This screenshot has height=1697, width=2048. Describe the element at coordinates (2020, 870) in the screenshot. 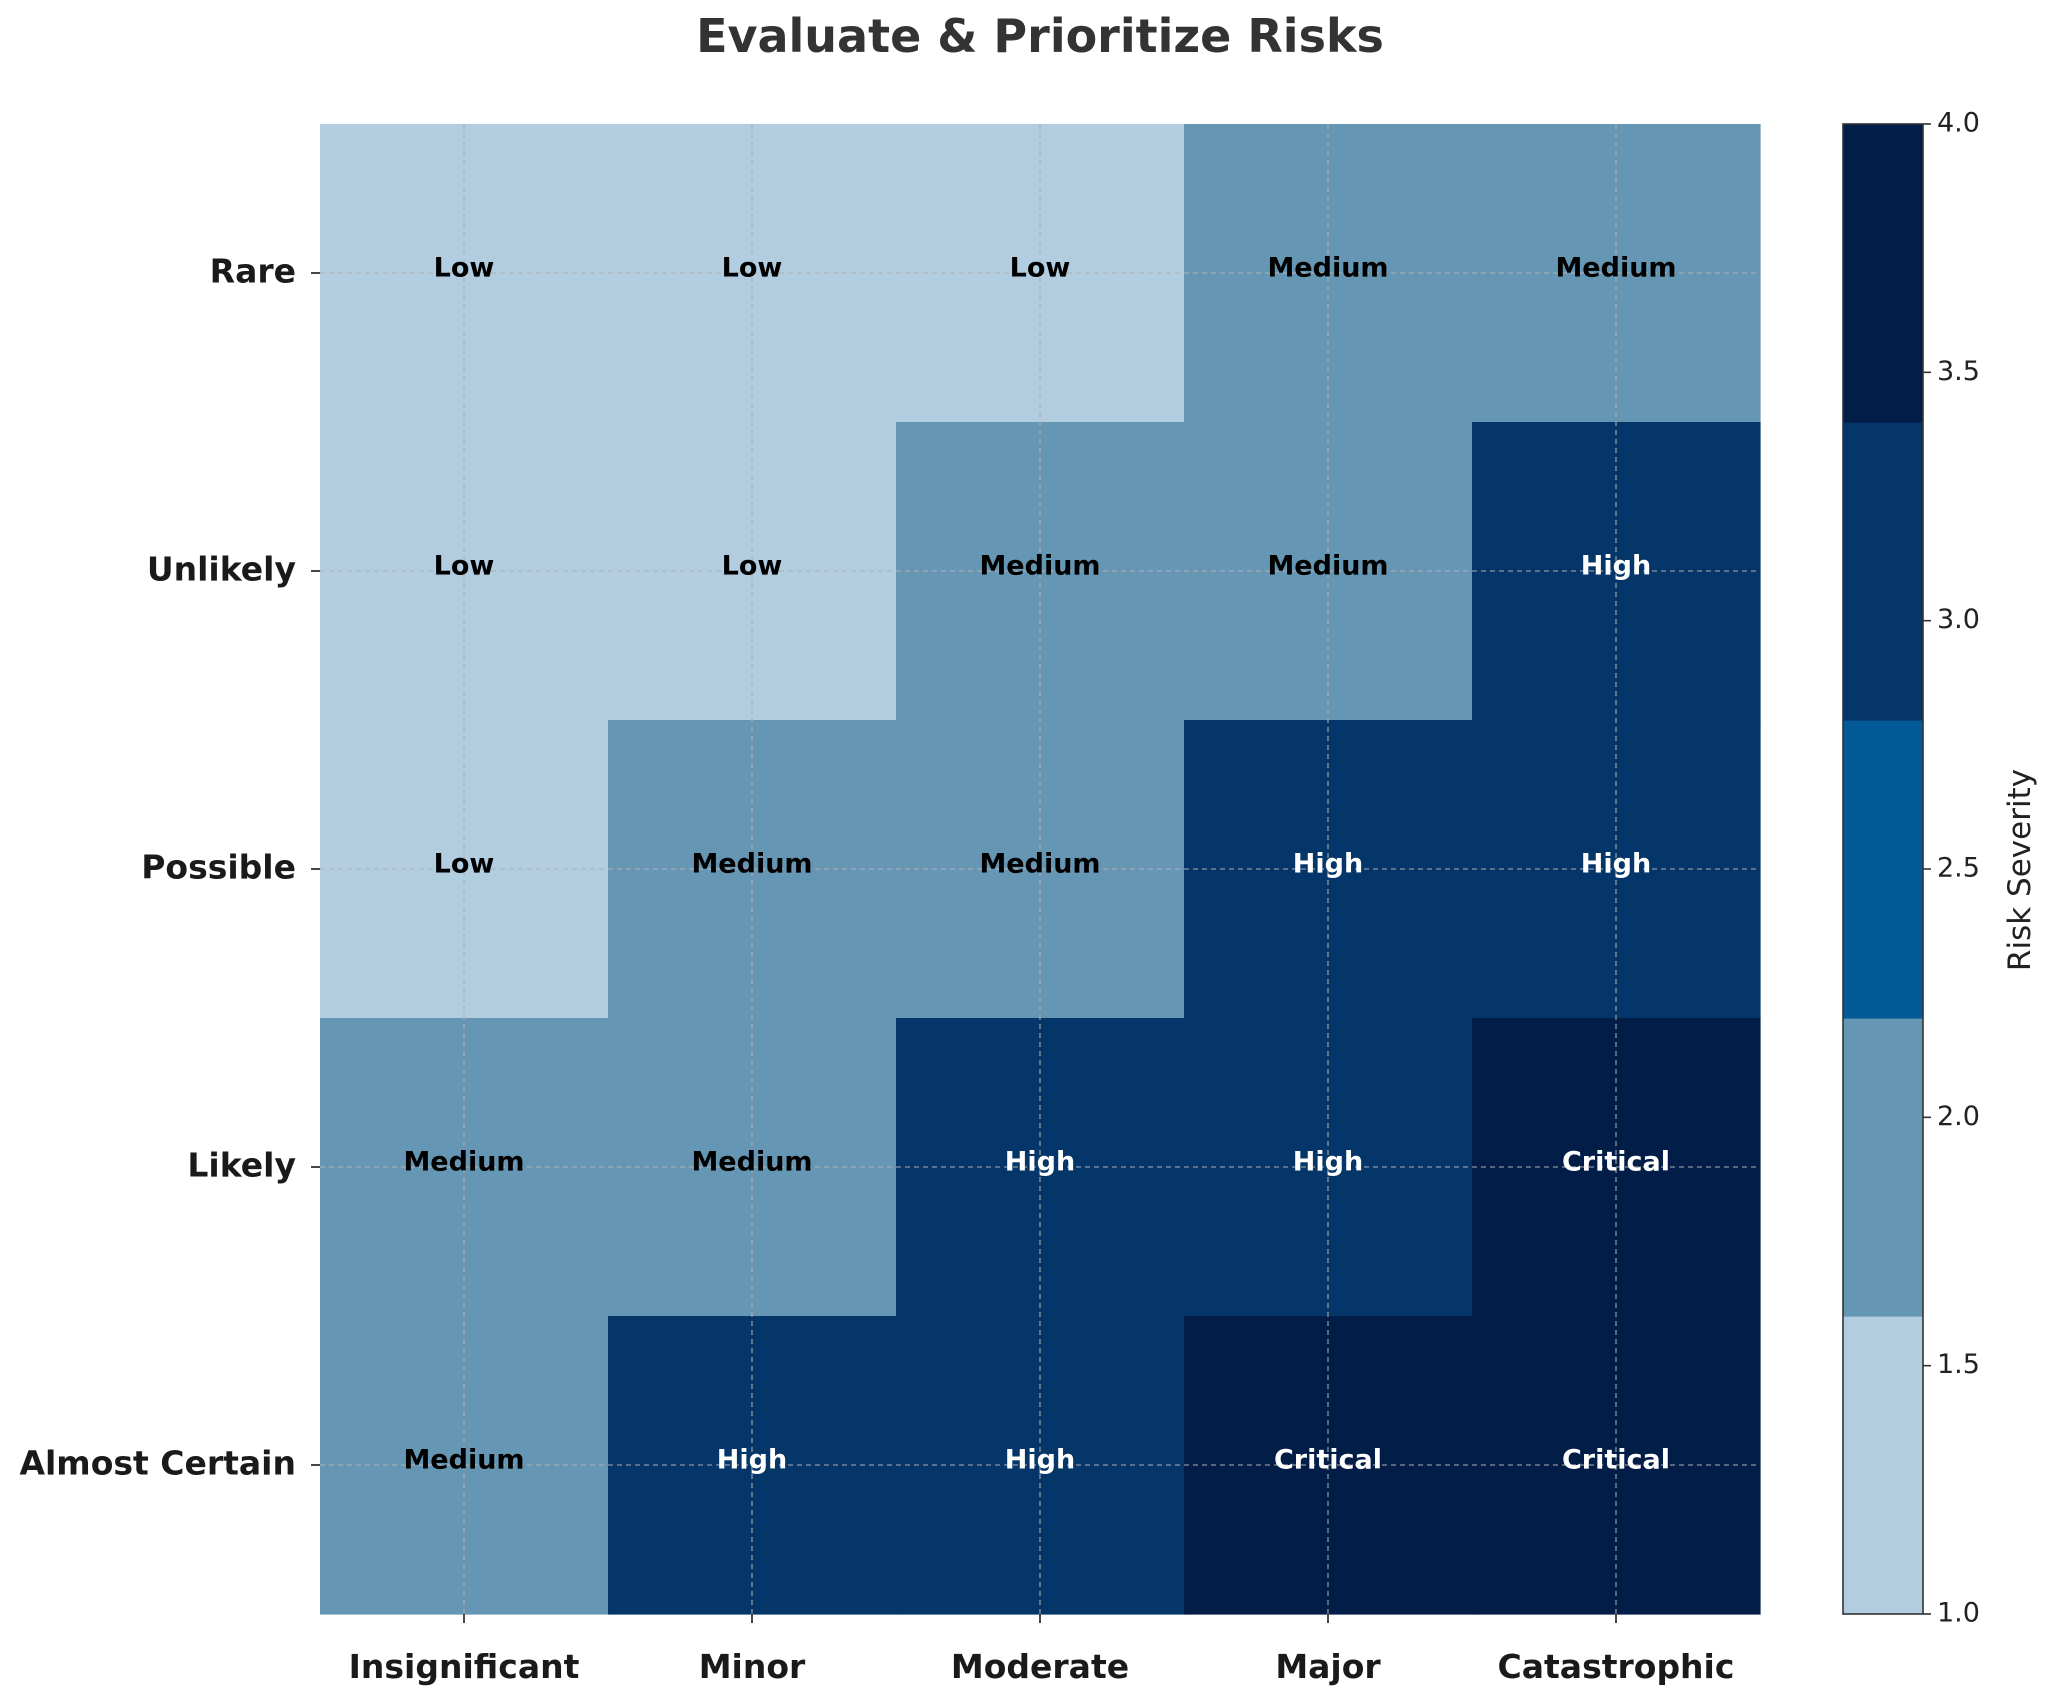

I see `colorbar-label: Risk Severity` at that location.